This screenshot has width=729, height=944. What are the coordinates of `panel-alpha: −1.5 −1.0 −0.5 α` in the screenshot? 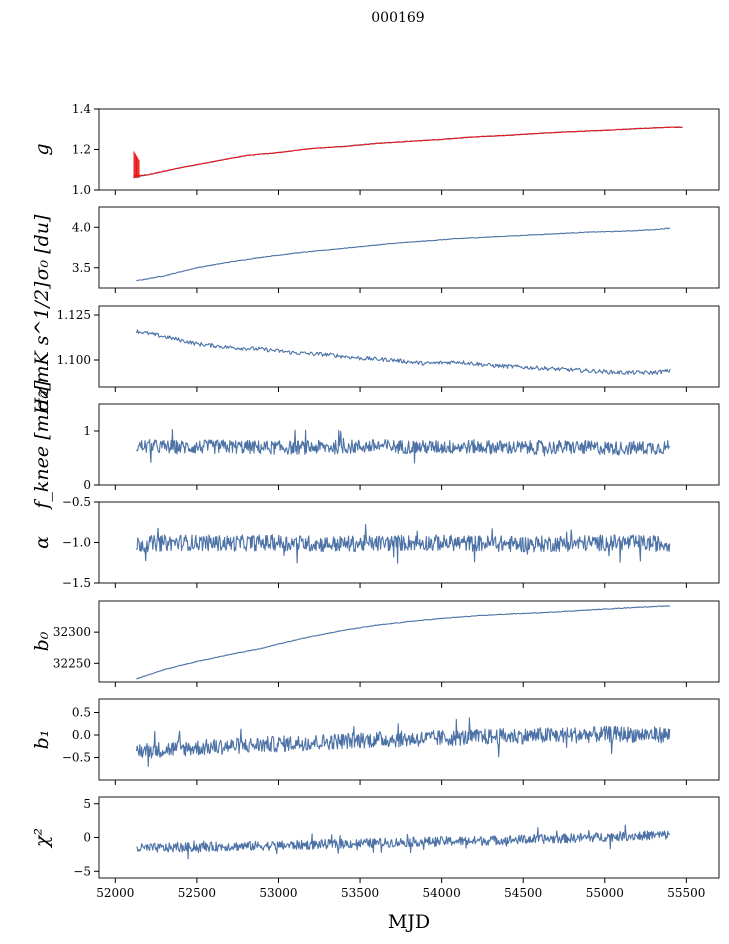 It's located at (375, 542).